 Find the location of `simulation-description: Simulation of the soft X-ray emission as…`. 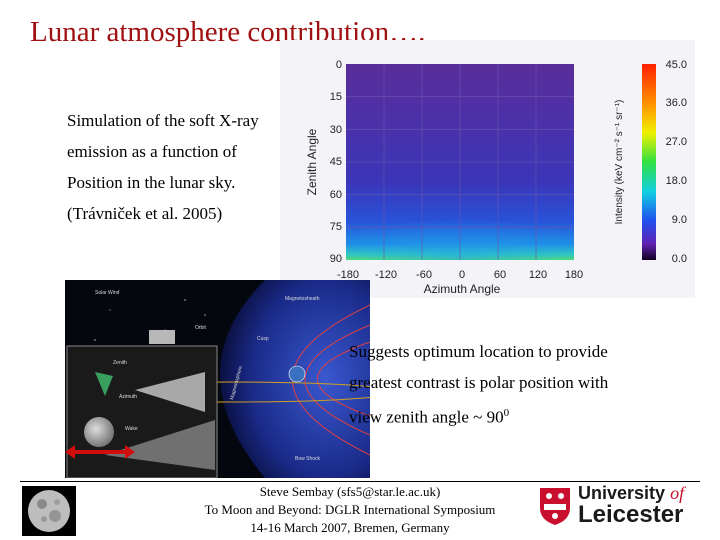

simulation-description: Simulation of the soft X-ray emission as… is located at coordinates (187, 167).